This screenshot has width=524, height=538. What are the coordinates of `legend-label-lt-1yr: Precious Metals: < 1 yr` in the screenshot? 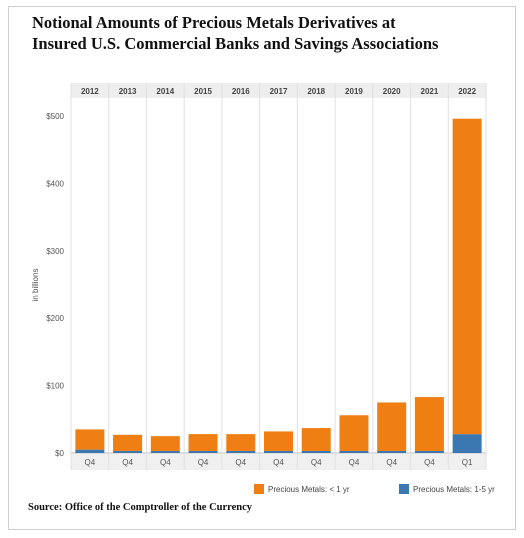 It's located at (309, 489).